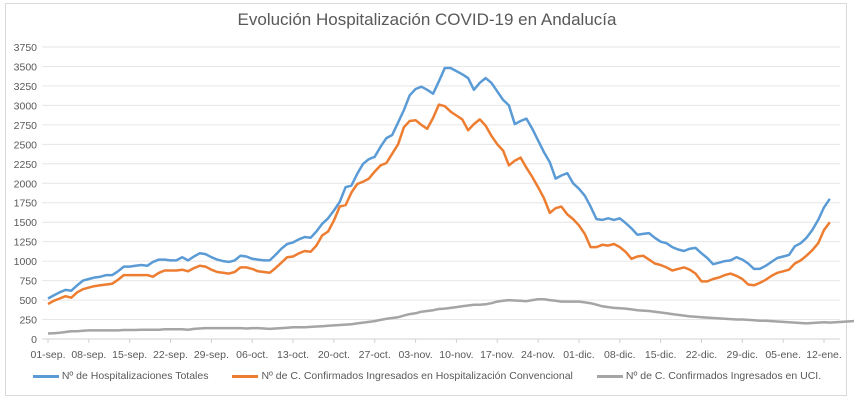 Image resolution: width=854 pixels, height=402 pixels. I want to click on x-tick-label: 29-dic., so click(743, 355).